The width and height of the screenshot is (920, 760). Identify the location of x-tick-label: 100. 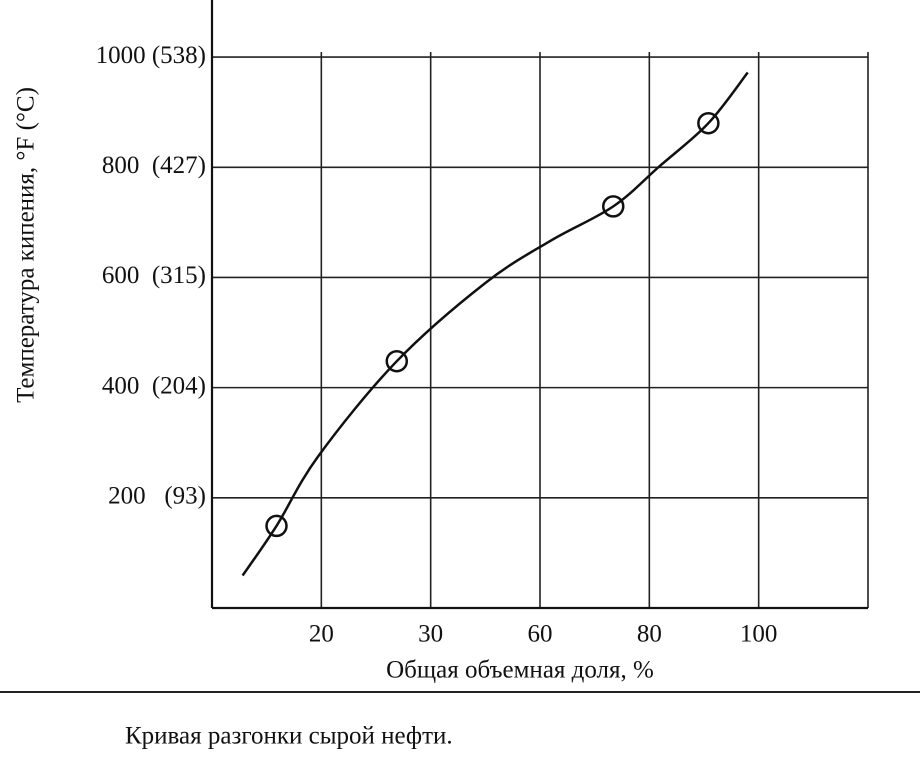
(759, 634).